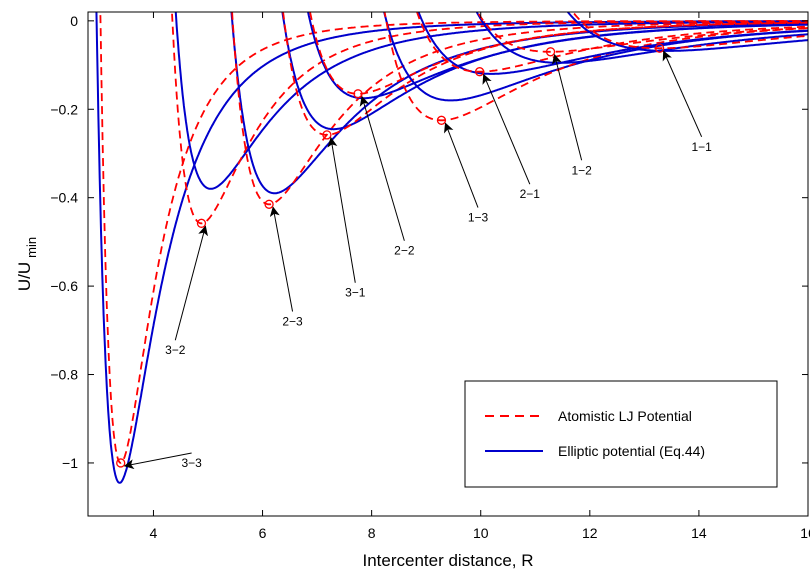 The image size is (810, 573). I want to click on annotation-label: 1−3, so click(478, 218).